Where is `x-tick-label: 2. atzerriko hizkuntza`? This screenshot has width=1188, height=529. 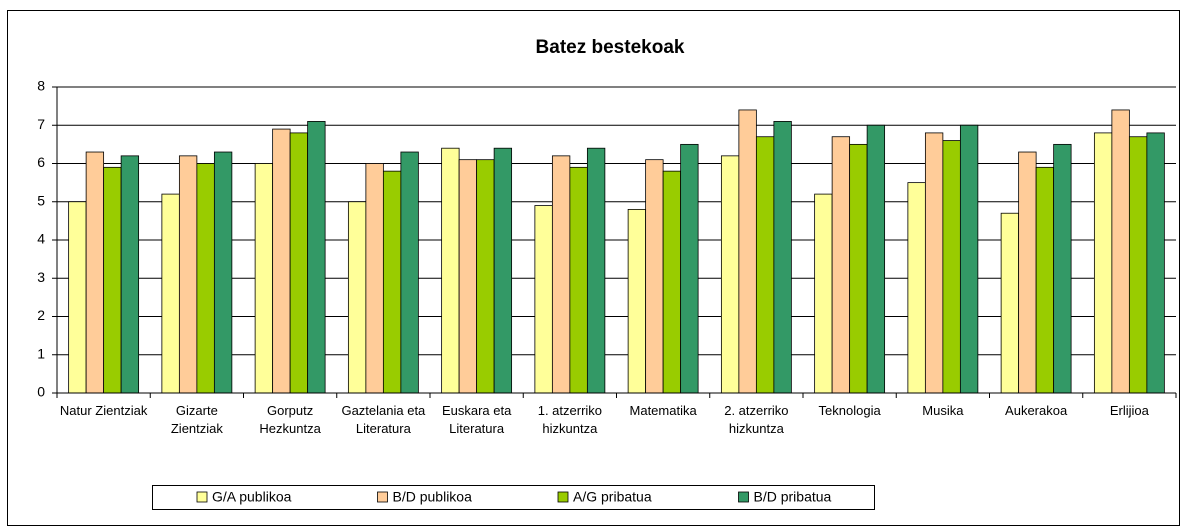 x-tick-label: 2. atzerriko hizkuntza is located at coordinates (756, 419).